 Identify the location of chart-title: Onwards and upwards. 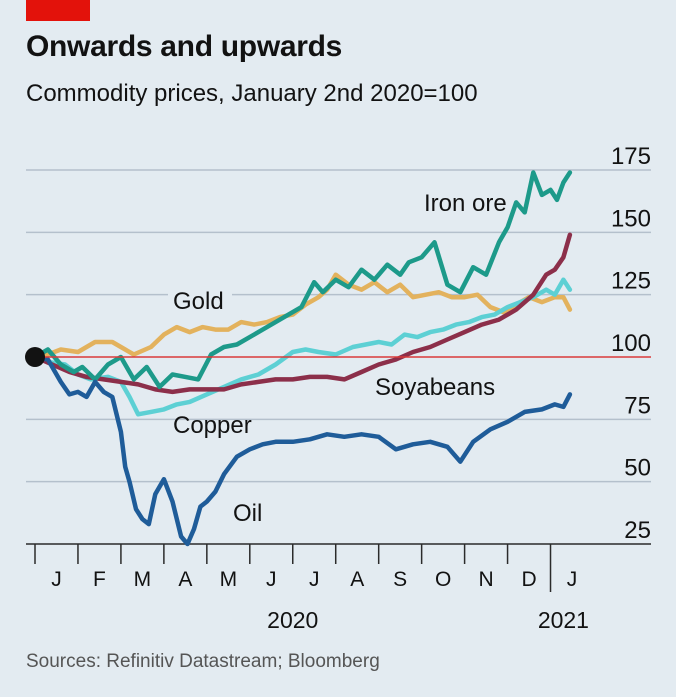
(184, 46).